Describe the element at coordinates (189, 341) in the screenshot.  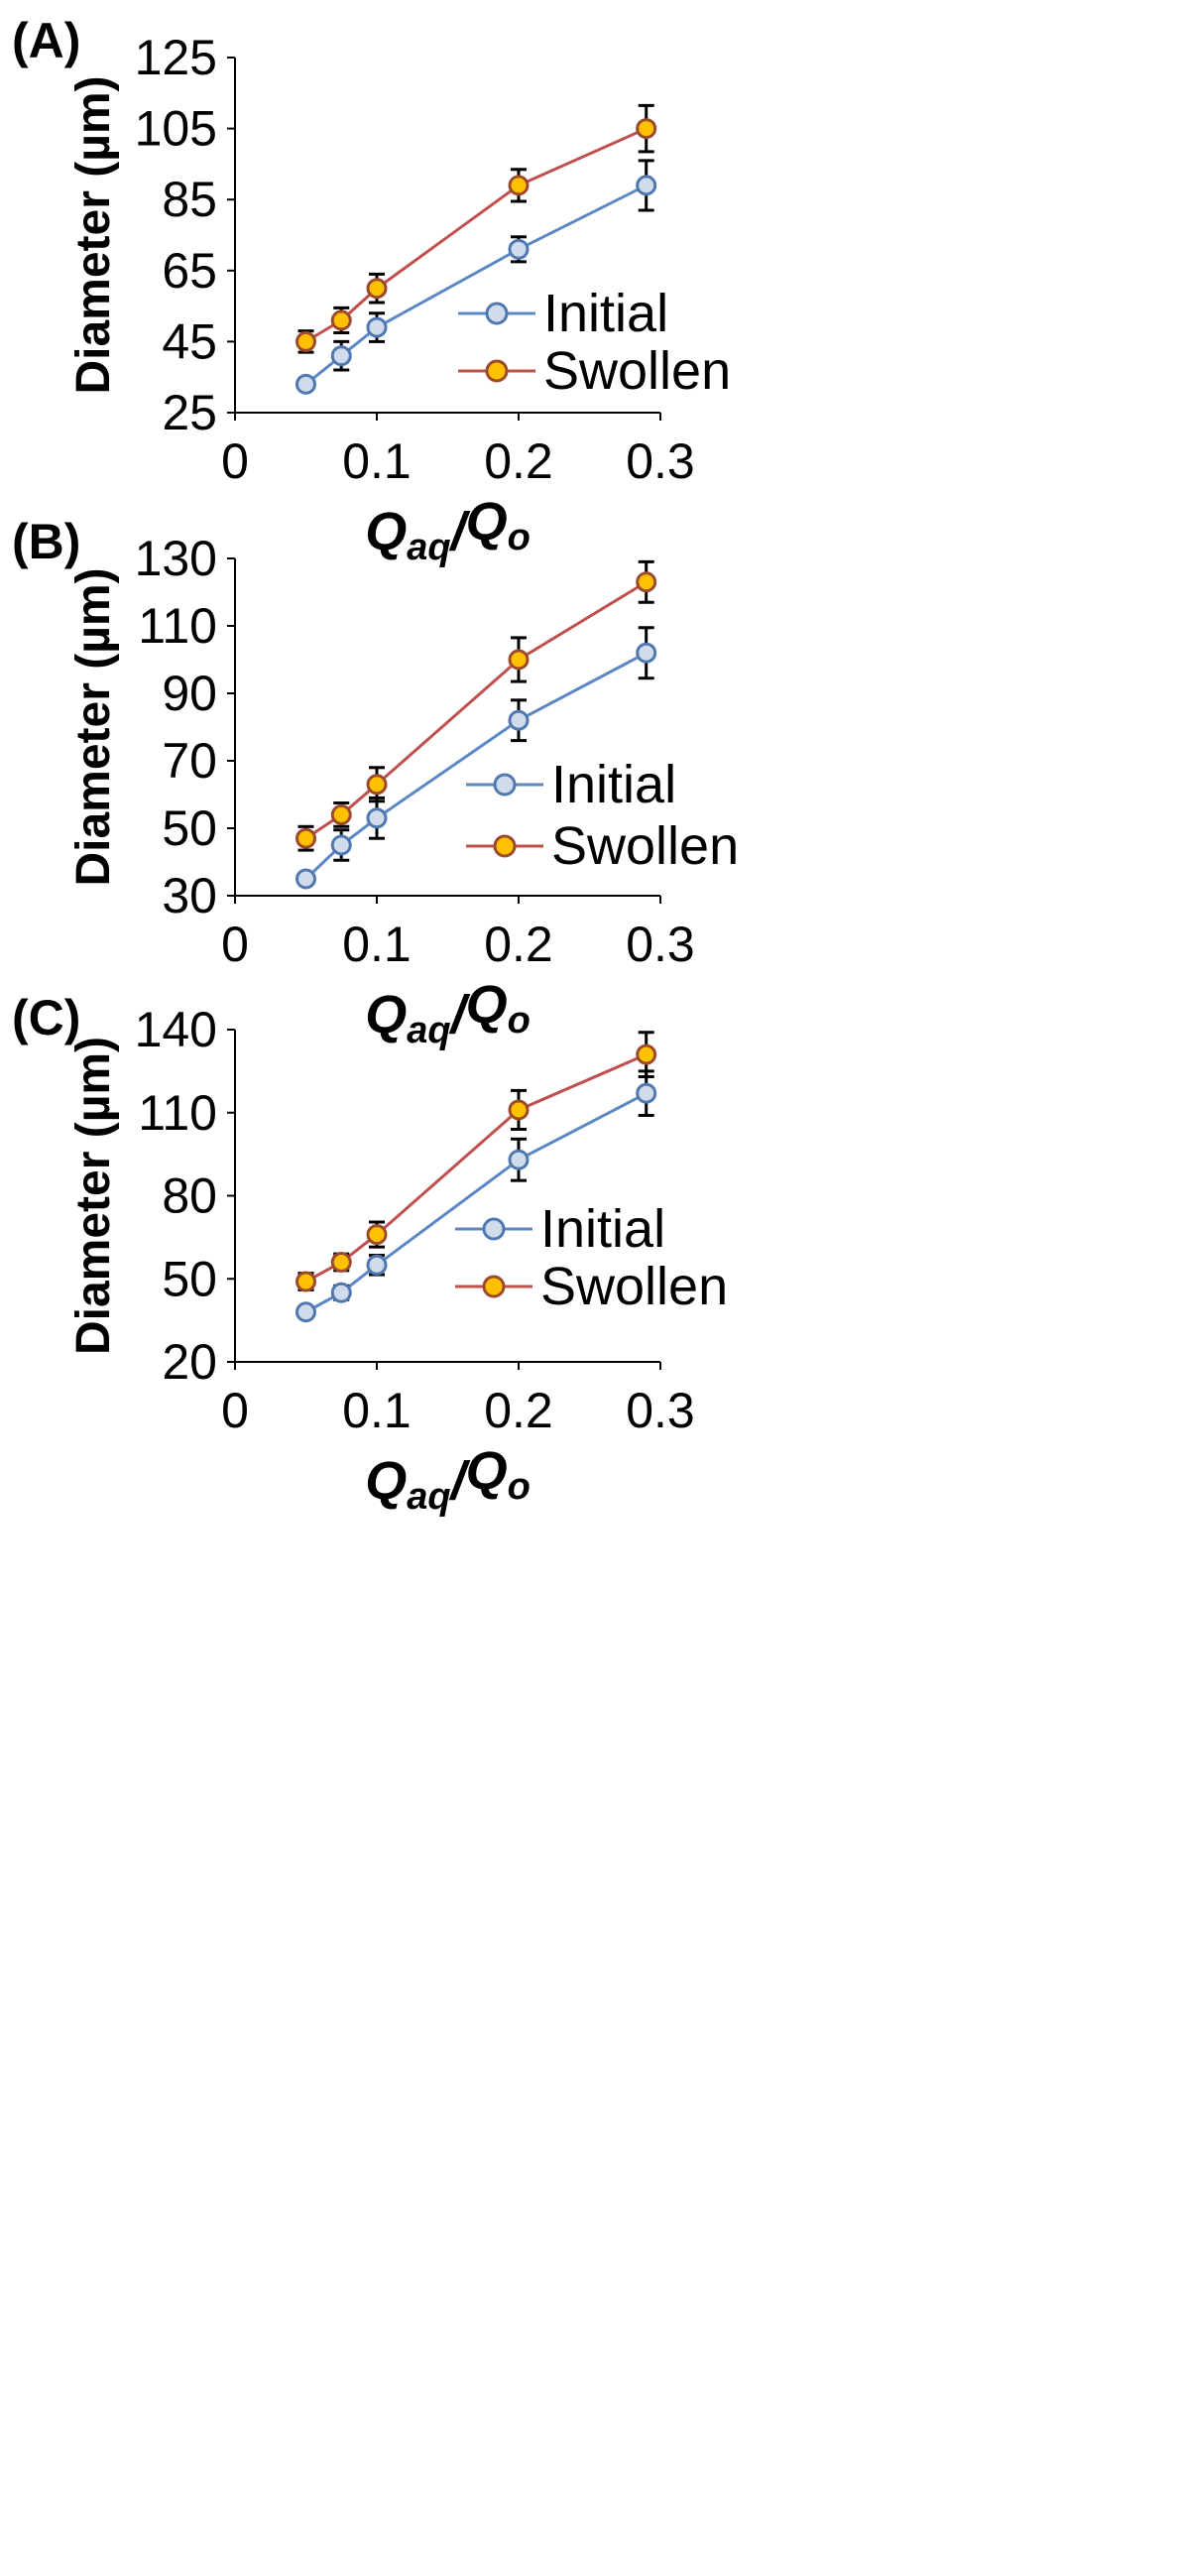
I see `y-tick-label: 45` at that location.